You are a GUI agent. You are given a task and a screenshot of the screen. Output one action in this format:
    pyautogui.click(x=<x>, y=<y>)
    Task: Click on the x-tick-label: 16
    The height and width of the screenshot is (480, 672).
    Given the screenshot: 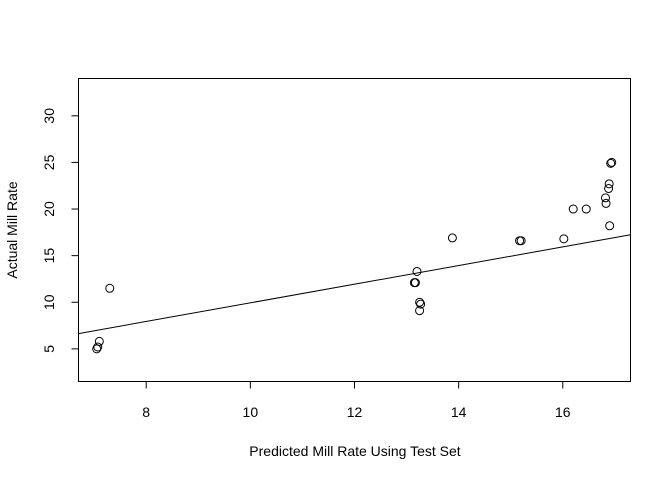 What is the action you would take?
    pyautogui.click(x=563, y=412)
    